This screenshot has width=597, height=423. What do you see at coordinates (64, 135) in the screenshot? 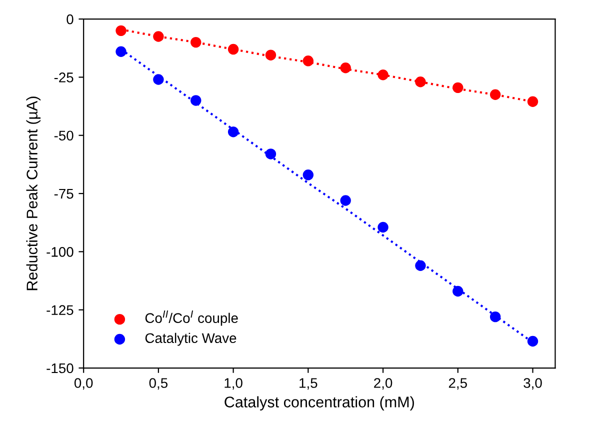
I see `y-tick-label: -50` at bounding box center [64, 135].